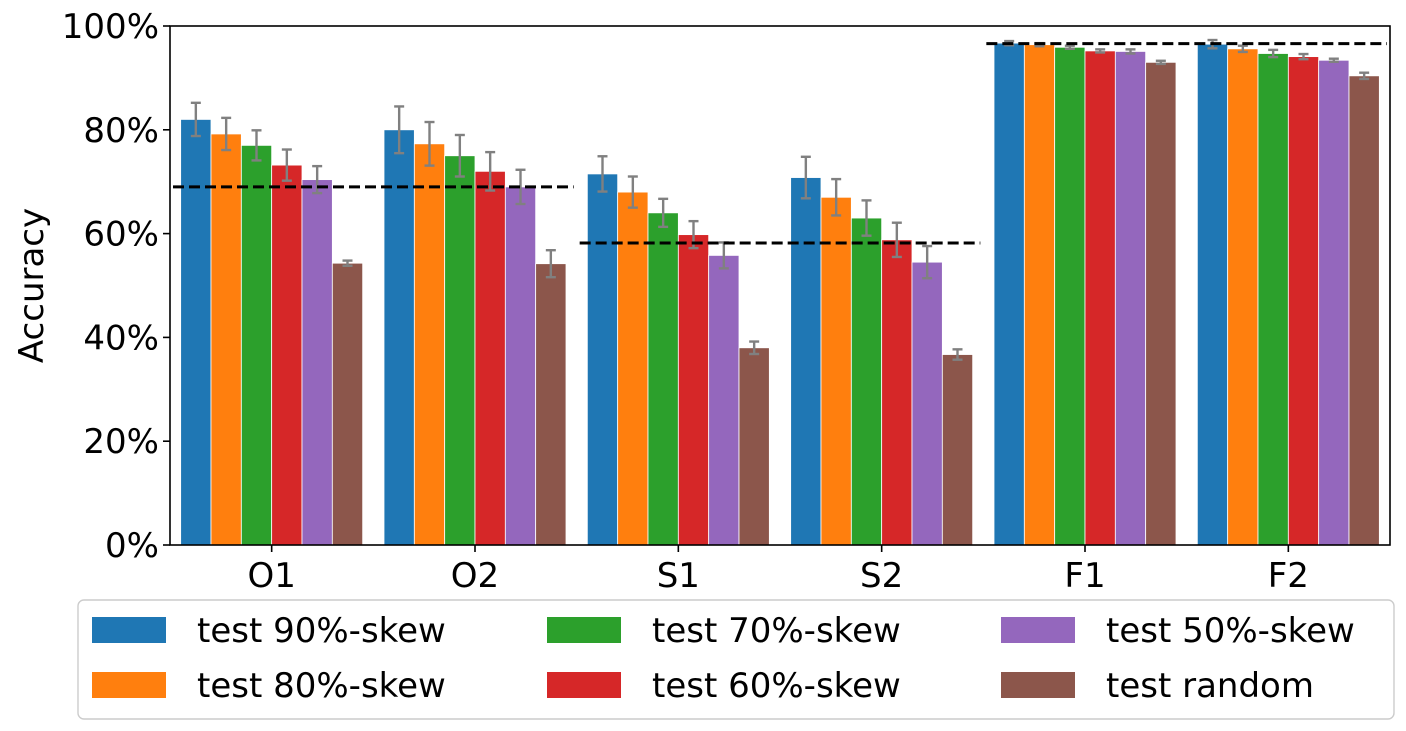 The height and width of the screenshot is (731, 1406). Describe the element at coordinates (881, 576) in the screenshot. I see `x-tick-label: S2` at that location.